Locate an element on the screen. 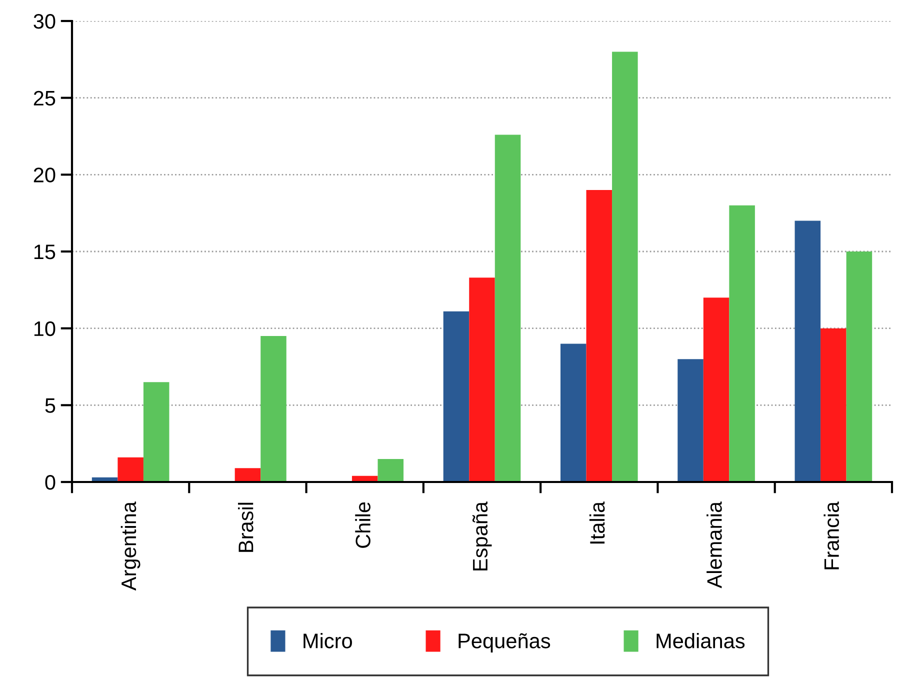  x-tick-label: Brasil is located at coordinates (246, 527).